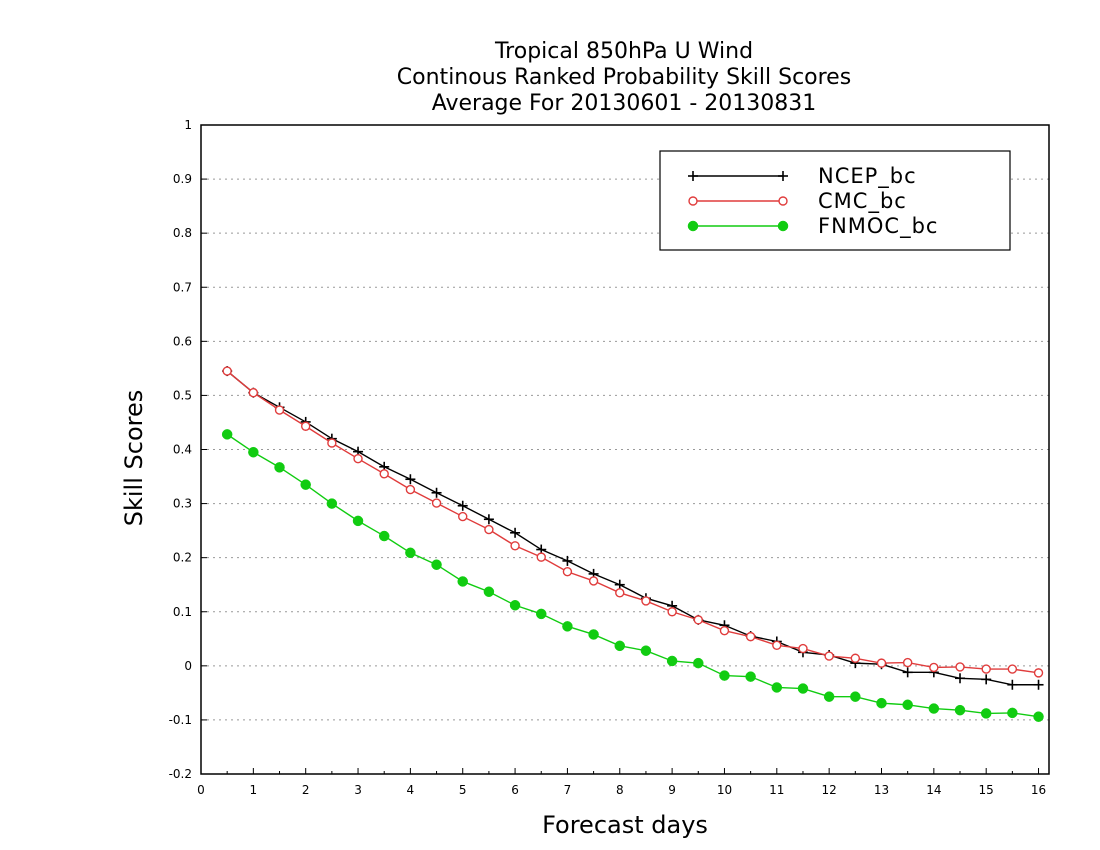  Describe the element at coordinates (620, 790) in the screenshot. I see `x-tick-label-8: 8` at that location.